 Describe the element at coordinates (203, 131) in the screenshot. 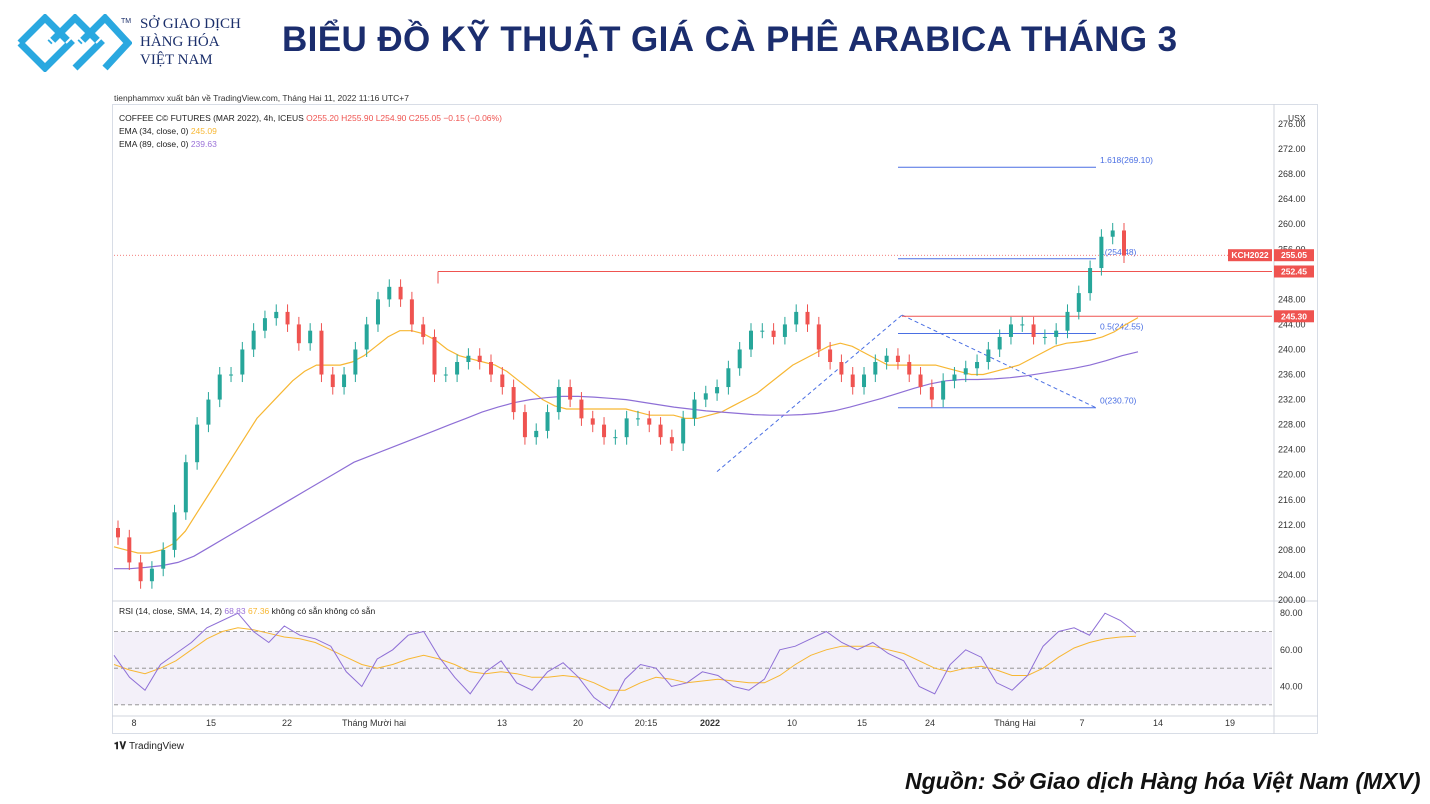

I see `ema34-value: 245.09` at that location.